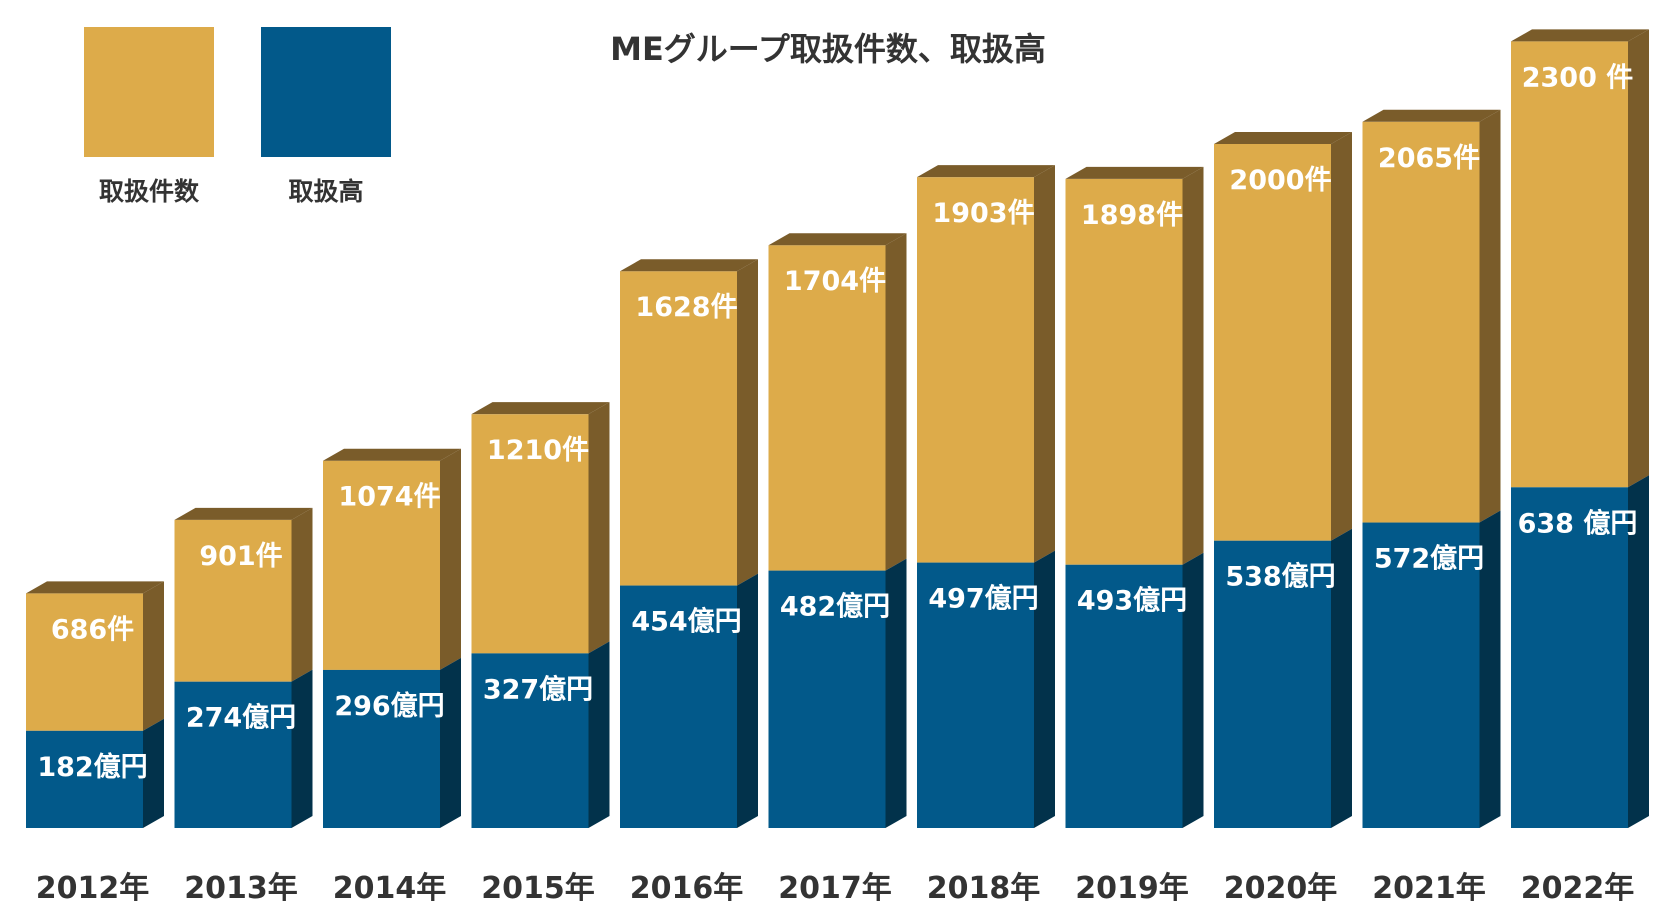  What do you see at coordinates (1132, 888) in the screenshot?
I see `x-tick-label: 2019年` at bounding box center [1132, 888].